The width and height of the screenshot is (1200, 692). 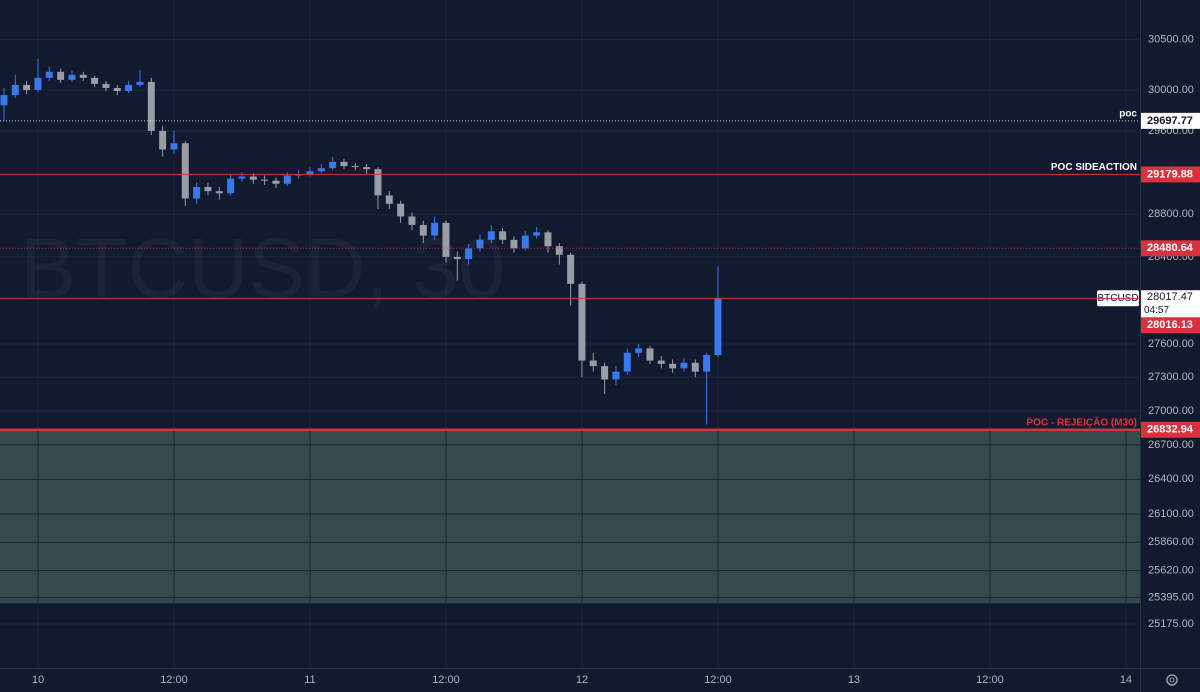 I want to click on y-tick-label: 25395.00, so click(x=1171, y=597).